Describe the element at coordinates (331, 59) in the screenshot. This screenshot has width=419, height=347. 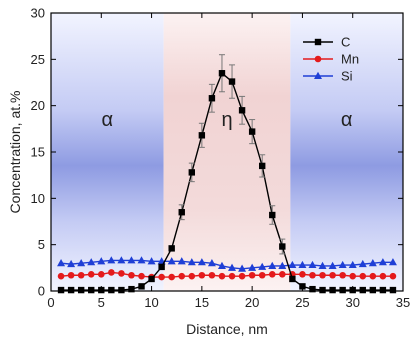
I see `legend: C Mn Si` at that location.